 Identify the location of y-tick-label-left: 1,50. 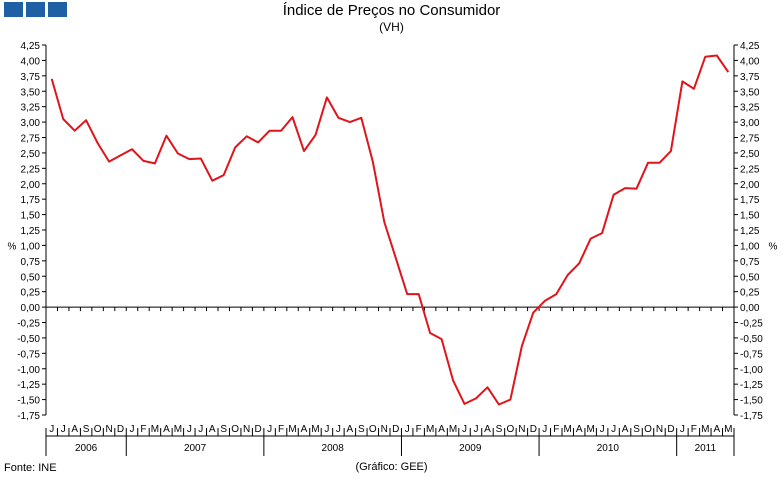
(31, 216).